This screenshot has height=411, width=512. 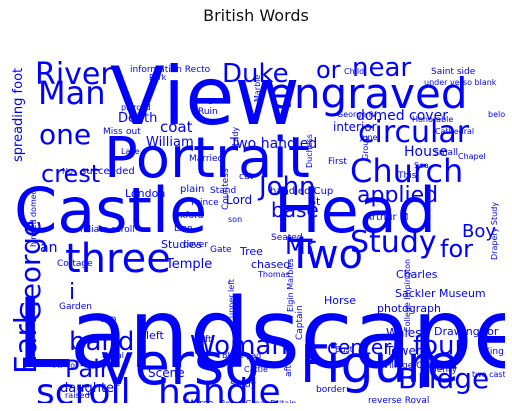 What do you see at coordinates (108, 319) in the screenshot?
I see `word-top: top` at bounding box center [108, 319].